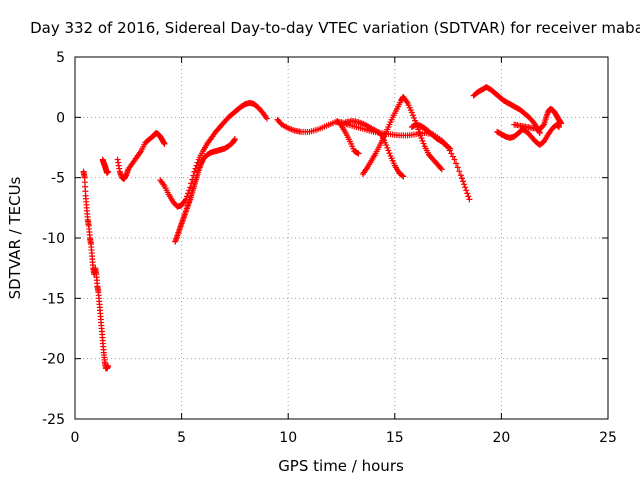  Describe the element at coordinates (53, 360) in the screenshot. I see `y-tick-label: -20` at that location.